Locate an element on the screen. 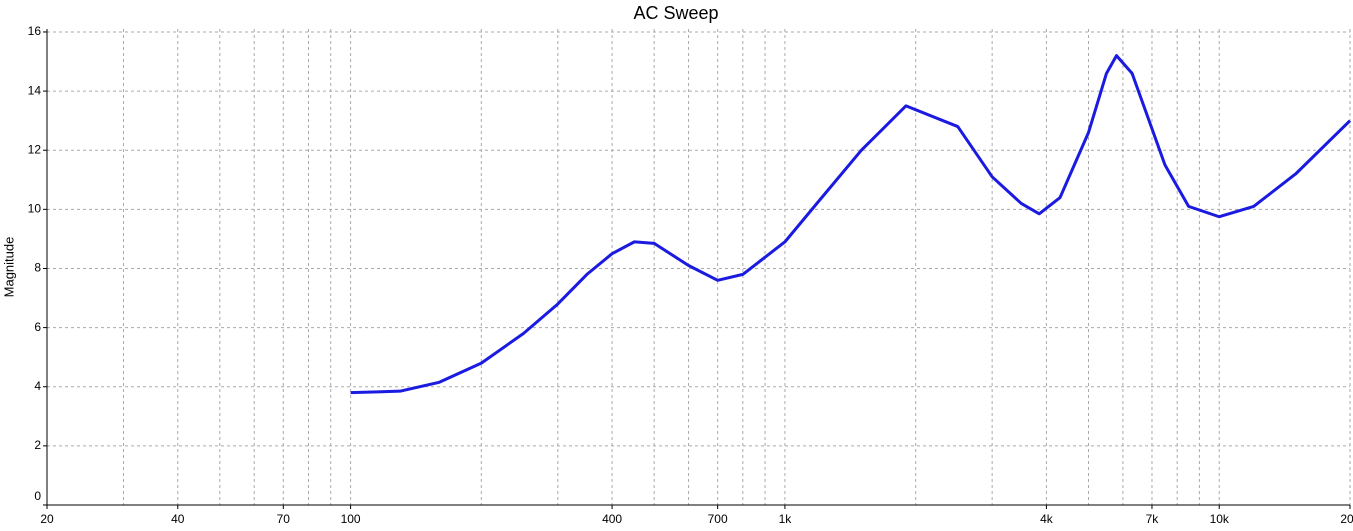 This screenshot has width=1353, height=531. x-tick-label: 20 is located at coordinates (47, 519).